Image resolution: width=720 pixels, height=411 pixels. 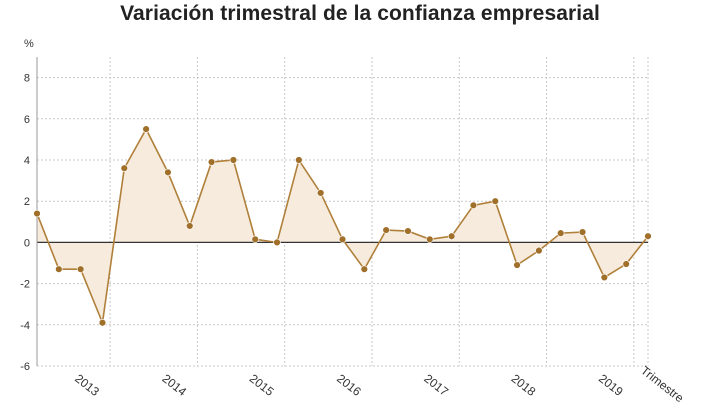 I want to click on x-tick-label: 2018, so click(x=524, y=385).